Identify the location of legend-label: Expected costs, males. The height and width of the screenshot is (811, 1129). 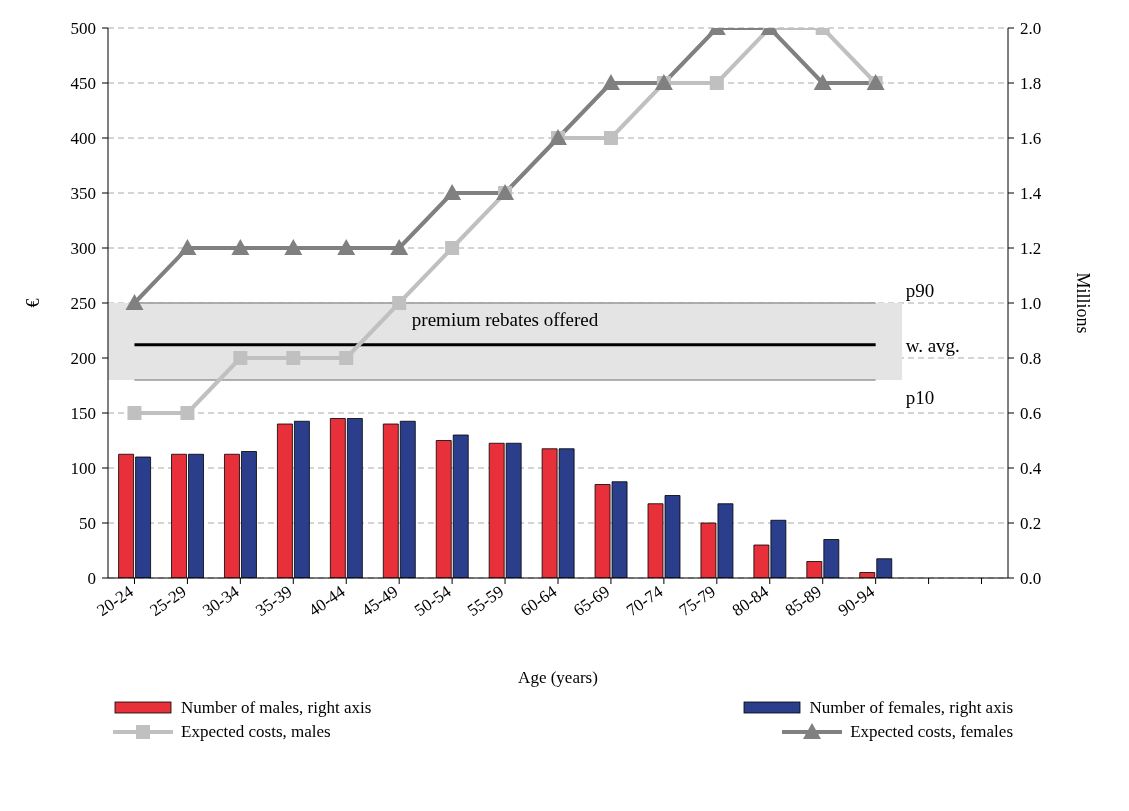
(256, 732).